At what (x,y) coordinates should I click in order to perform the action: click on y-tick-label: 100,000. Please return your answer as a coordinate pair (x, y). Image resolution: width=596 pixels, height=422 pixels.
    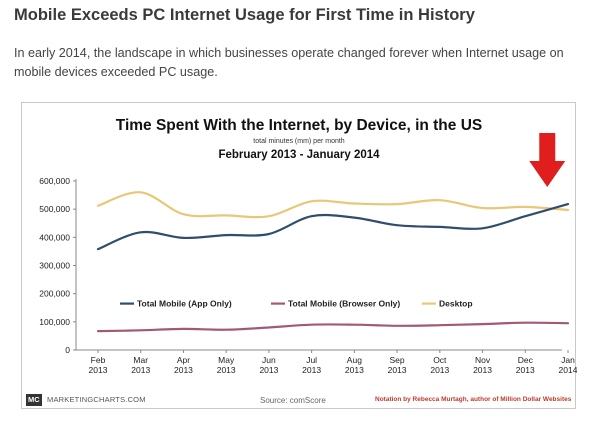
    Looking at the image, I should click on (54, 322).